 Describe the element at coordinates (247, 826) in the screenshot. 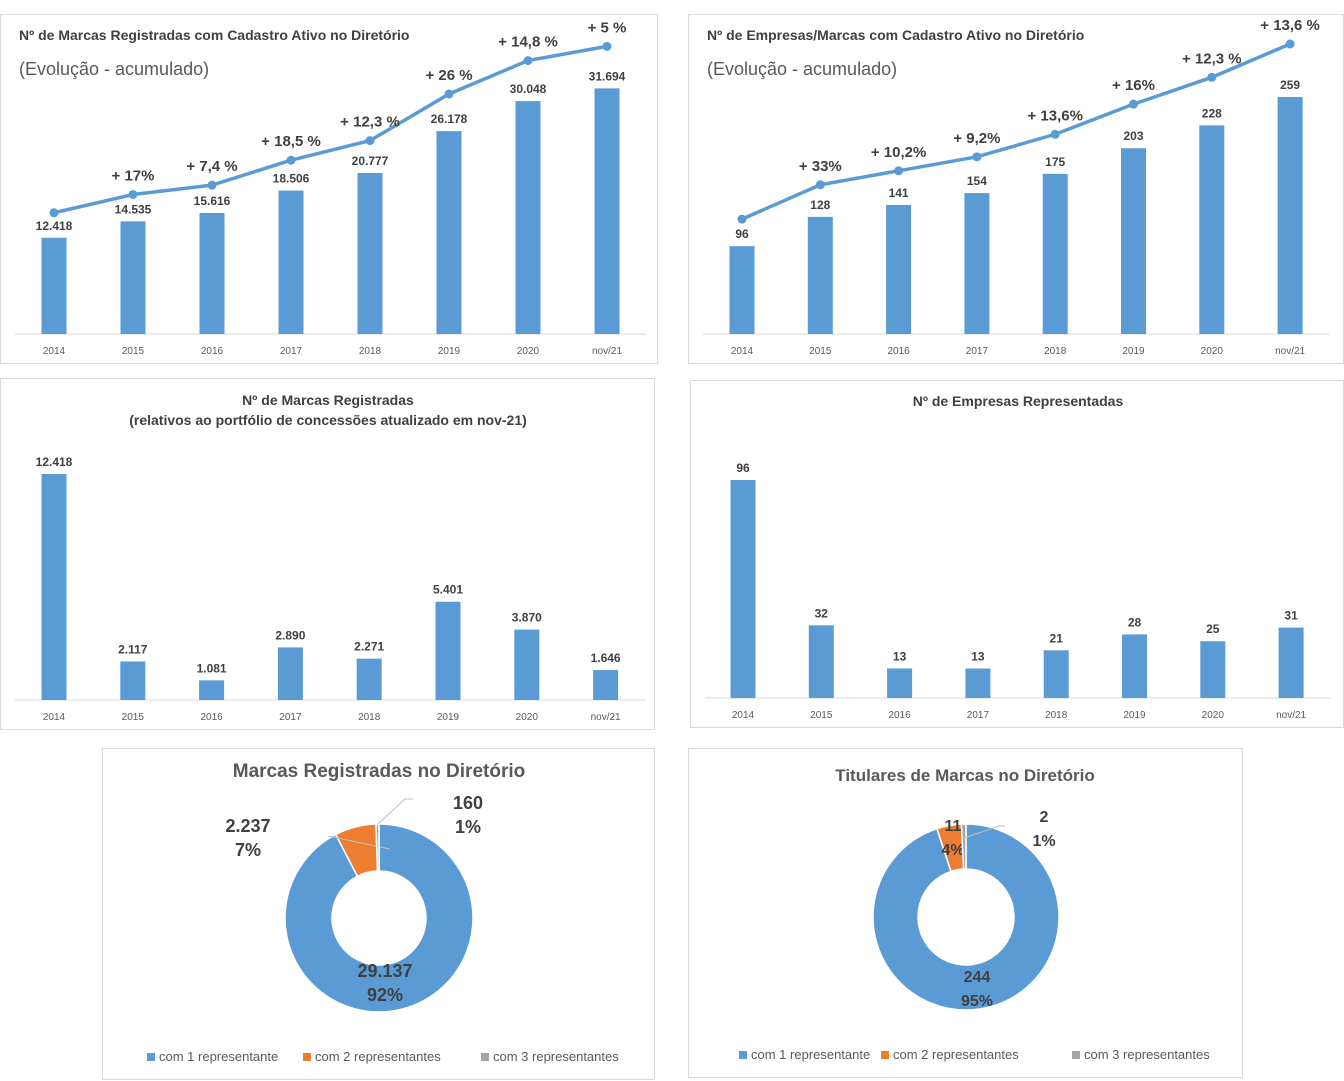

I see `slice-value-label: 2.237` at that location.